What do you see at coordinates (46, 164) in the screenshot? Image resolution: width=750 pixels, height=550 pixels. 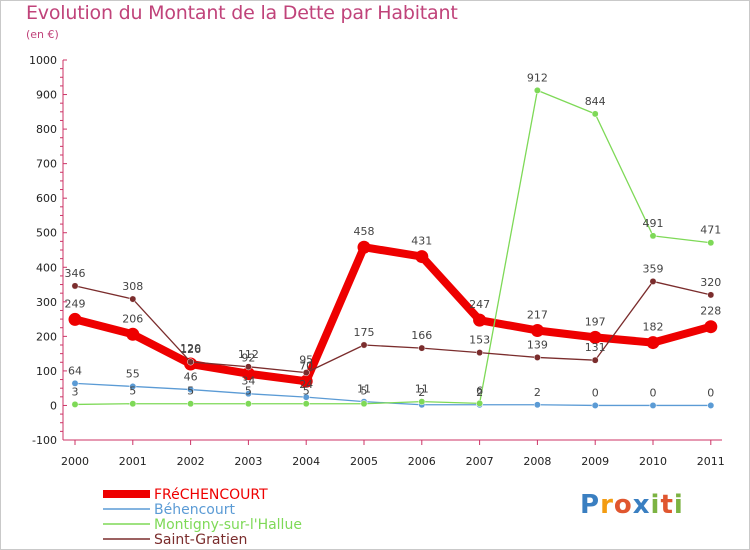 I see `y-tick-label: 700` at bounding box center [46, 164].